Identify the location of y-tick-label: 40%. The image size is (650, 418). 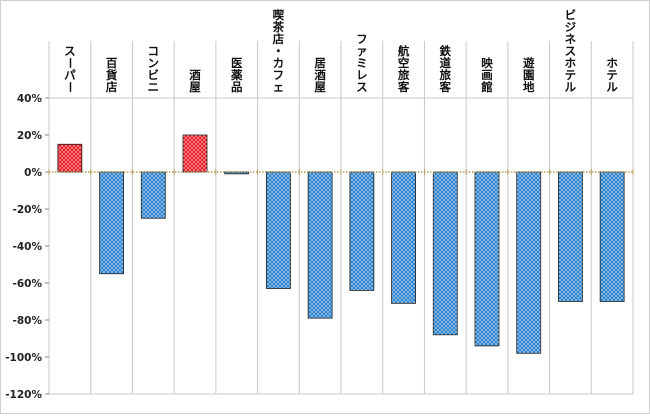
(30, 99).